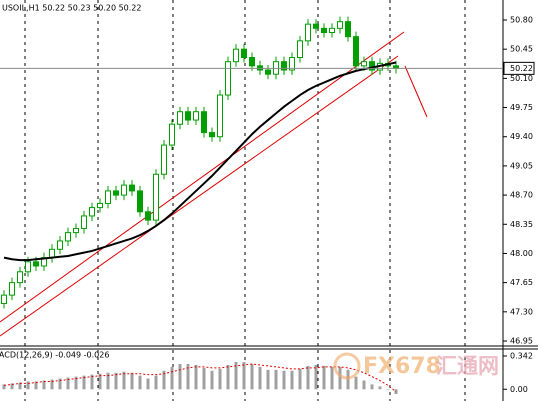  Describe the element at coordinates (519, 68) in the screenshot. I see `current-price-box` at that location.